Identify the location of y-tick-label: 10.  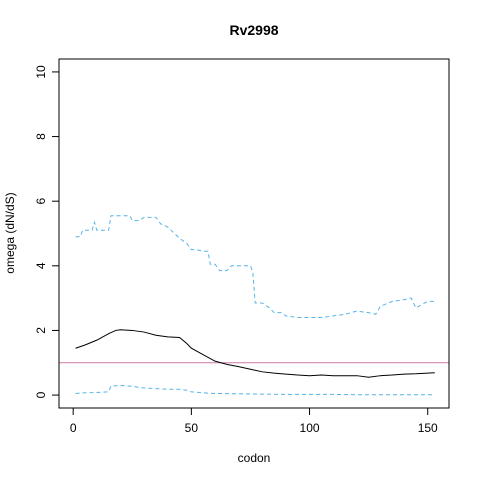
(41, 72).